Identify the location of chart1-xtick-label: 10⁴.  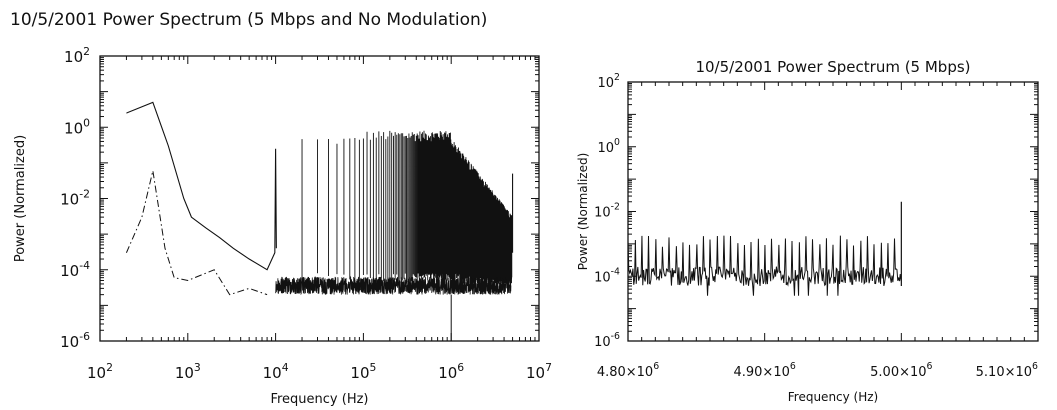
(276, 371).